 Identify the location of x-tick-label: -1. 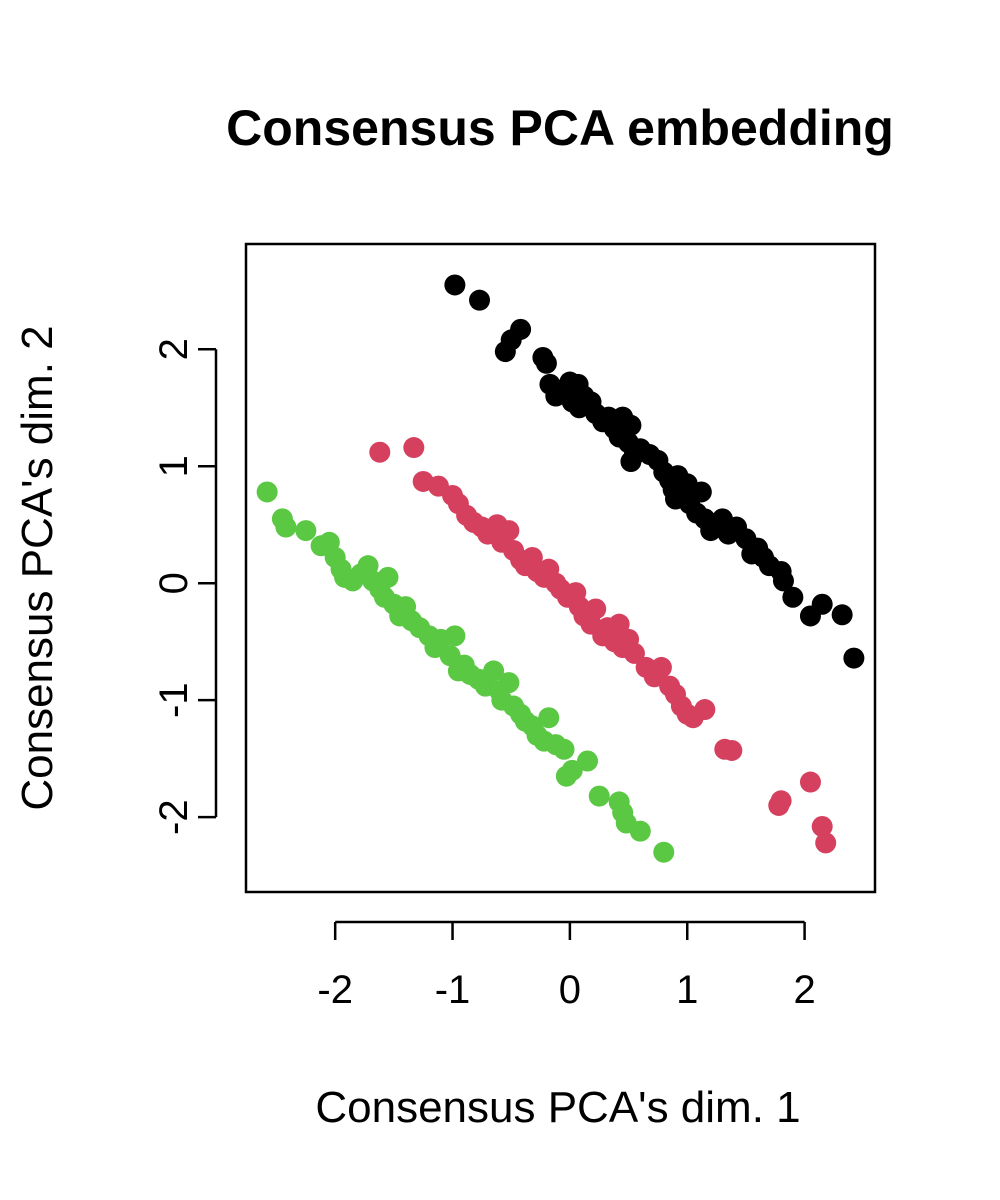
(453, 990).